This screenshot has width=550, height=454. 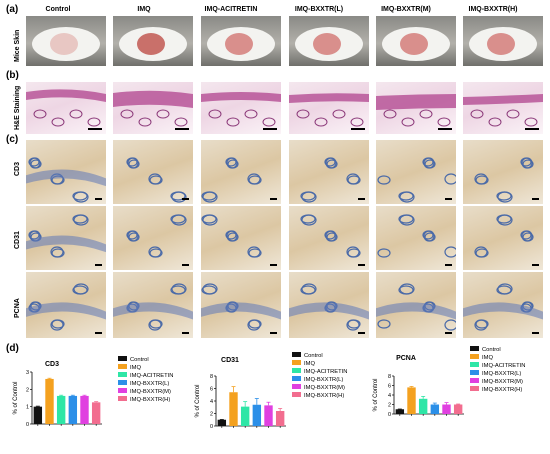 What do you see at coordinates (17, 308) in the screenshot?
I see `row-label-pcna: PCNA` at bounding box center [17, 308].